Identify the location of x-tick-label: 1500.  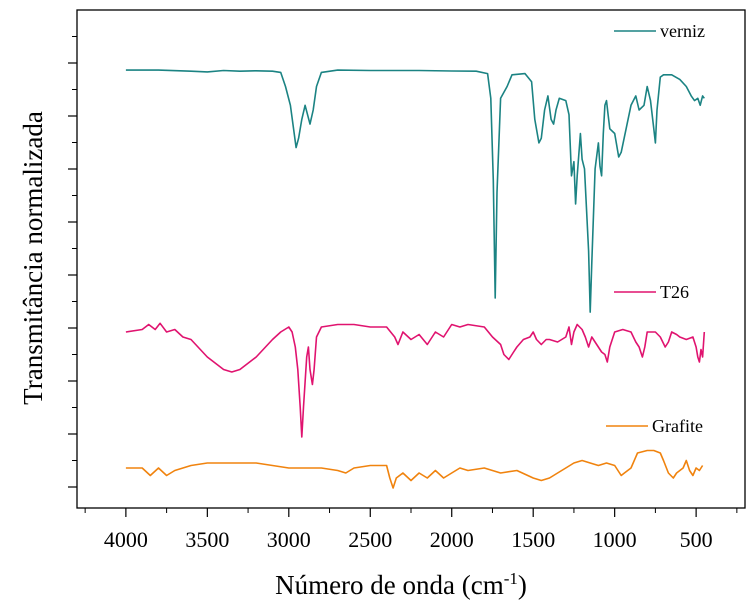
(533, 539).